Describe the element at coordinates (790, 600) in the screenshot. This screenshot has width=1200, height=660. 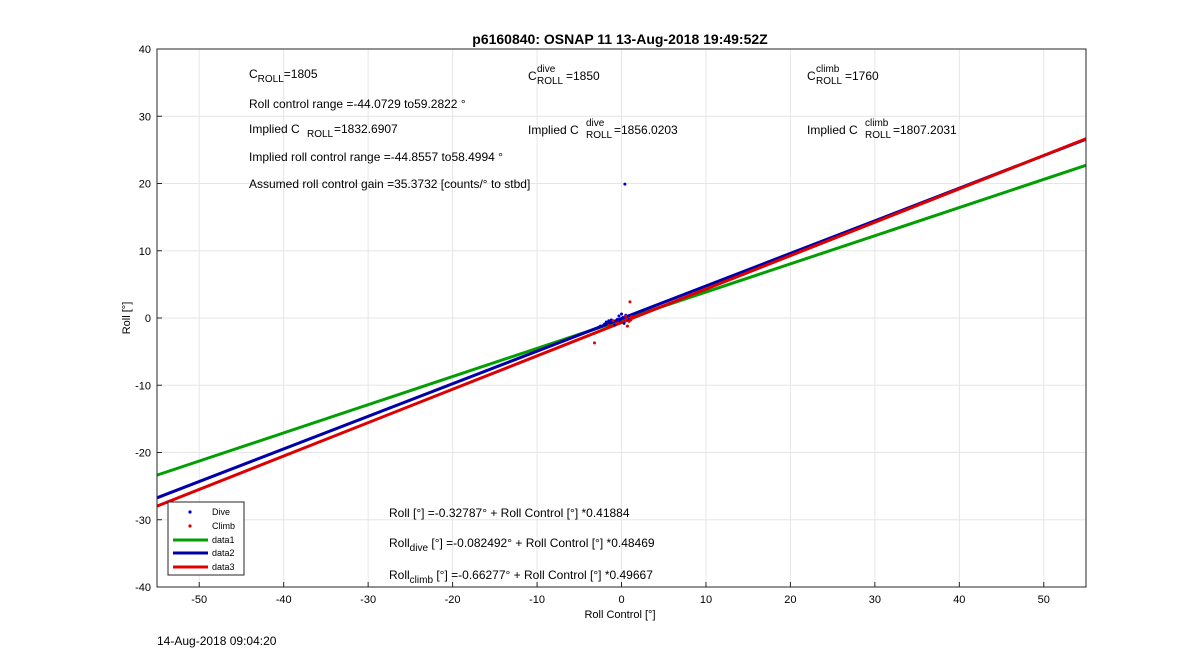
I see `x-tick-label: 20` at that location.